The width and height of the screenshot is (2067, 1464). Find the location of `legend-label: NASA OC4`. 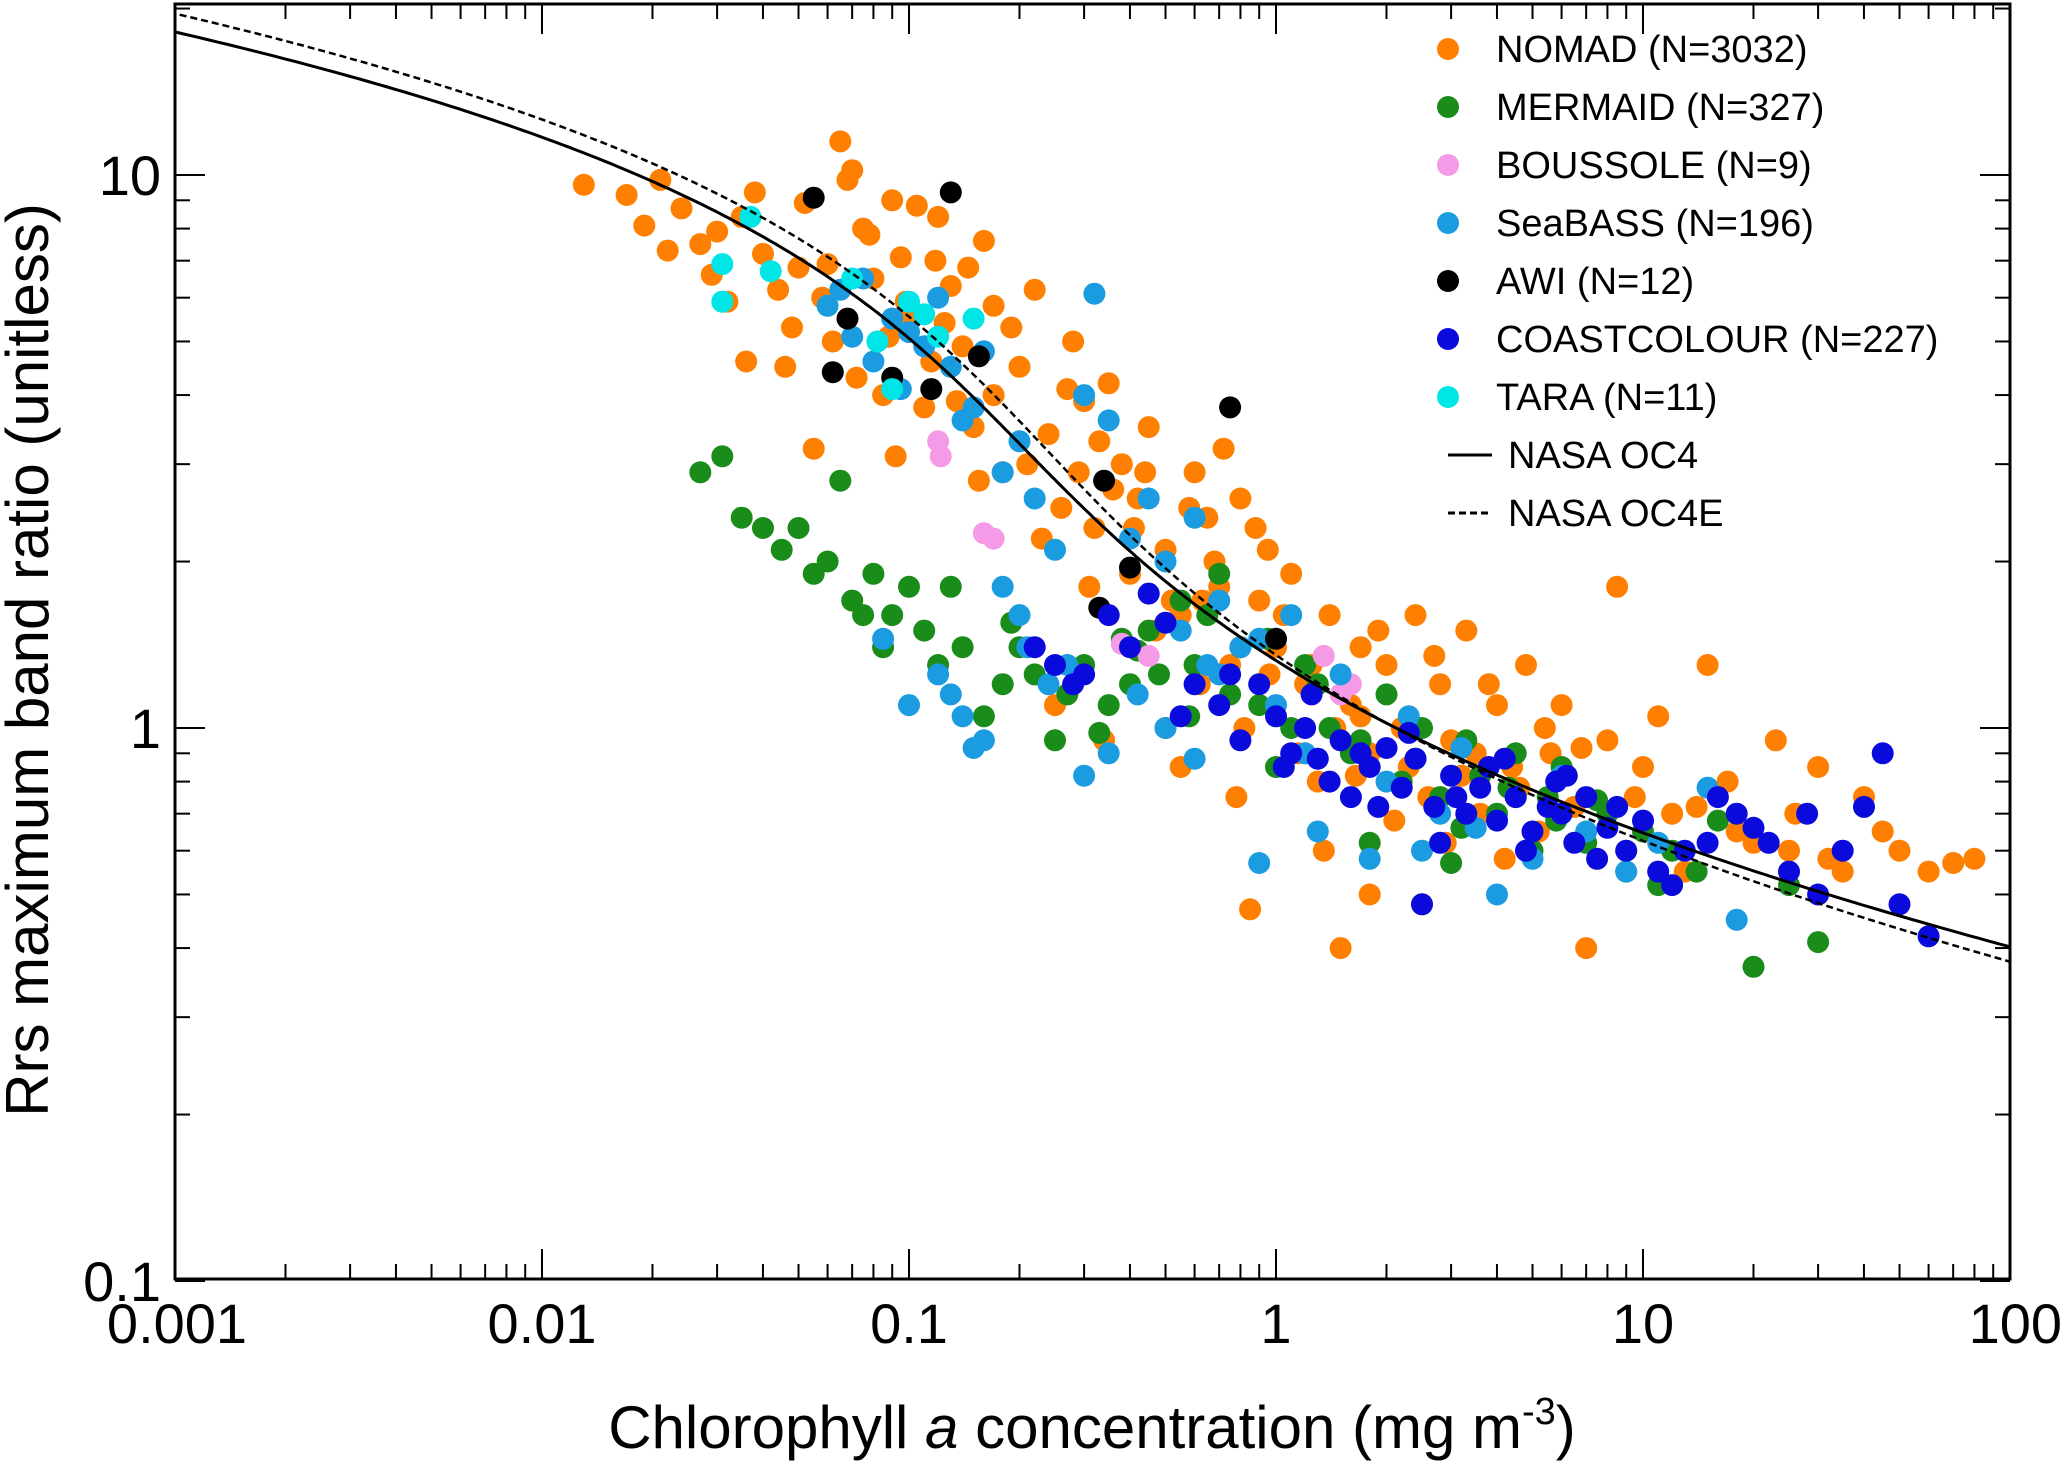

legend-label: NASA OC4 is located at coordinates (1603, 456).